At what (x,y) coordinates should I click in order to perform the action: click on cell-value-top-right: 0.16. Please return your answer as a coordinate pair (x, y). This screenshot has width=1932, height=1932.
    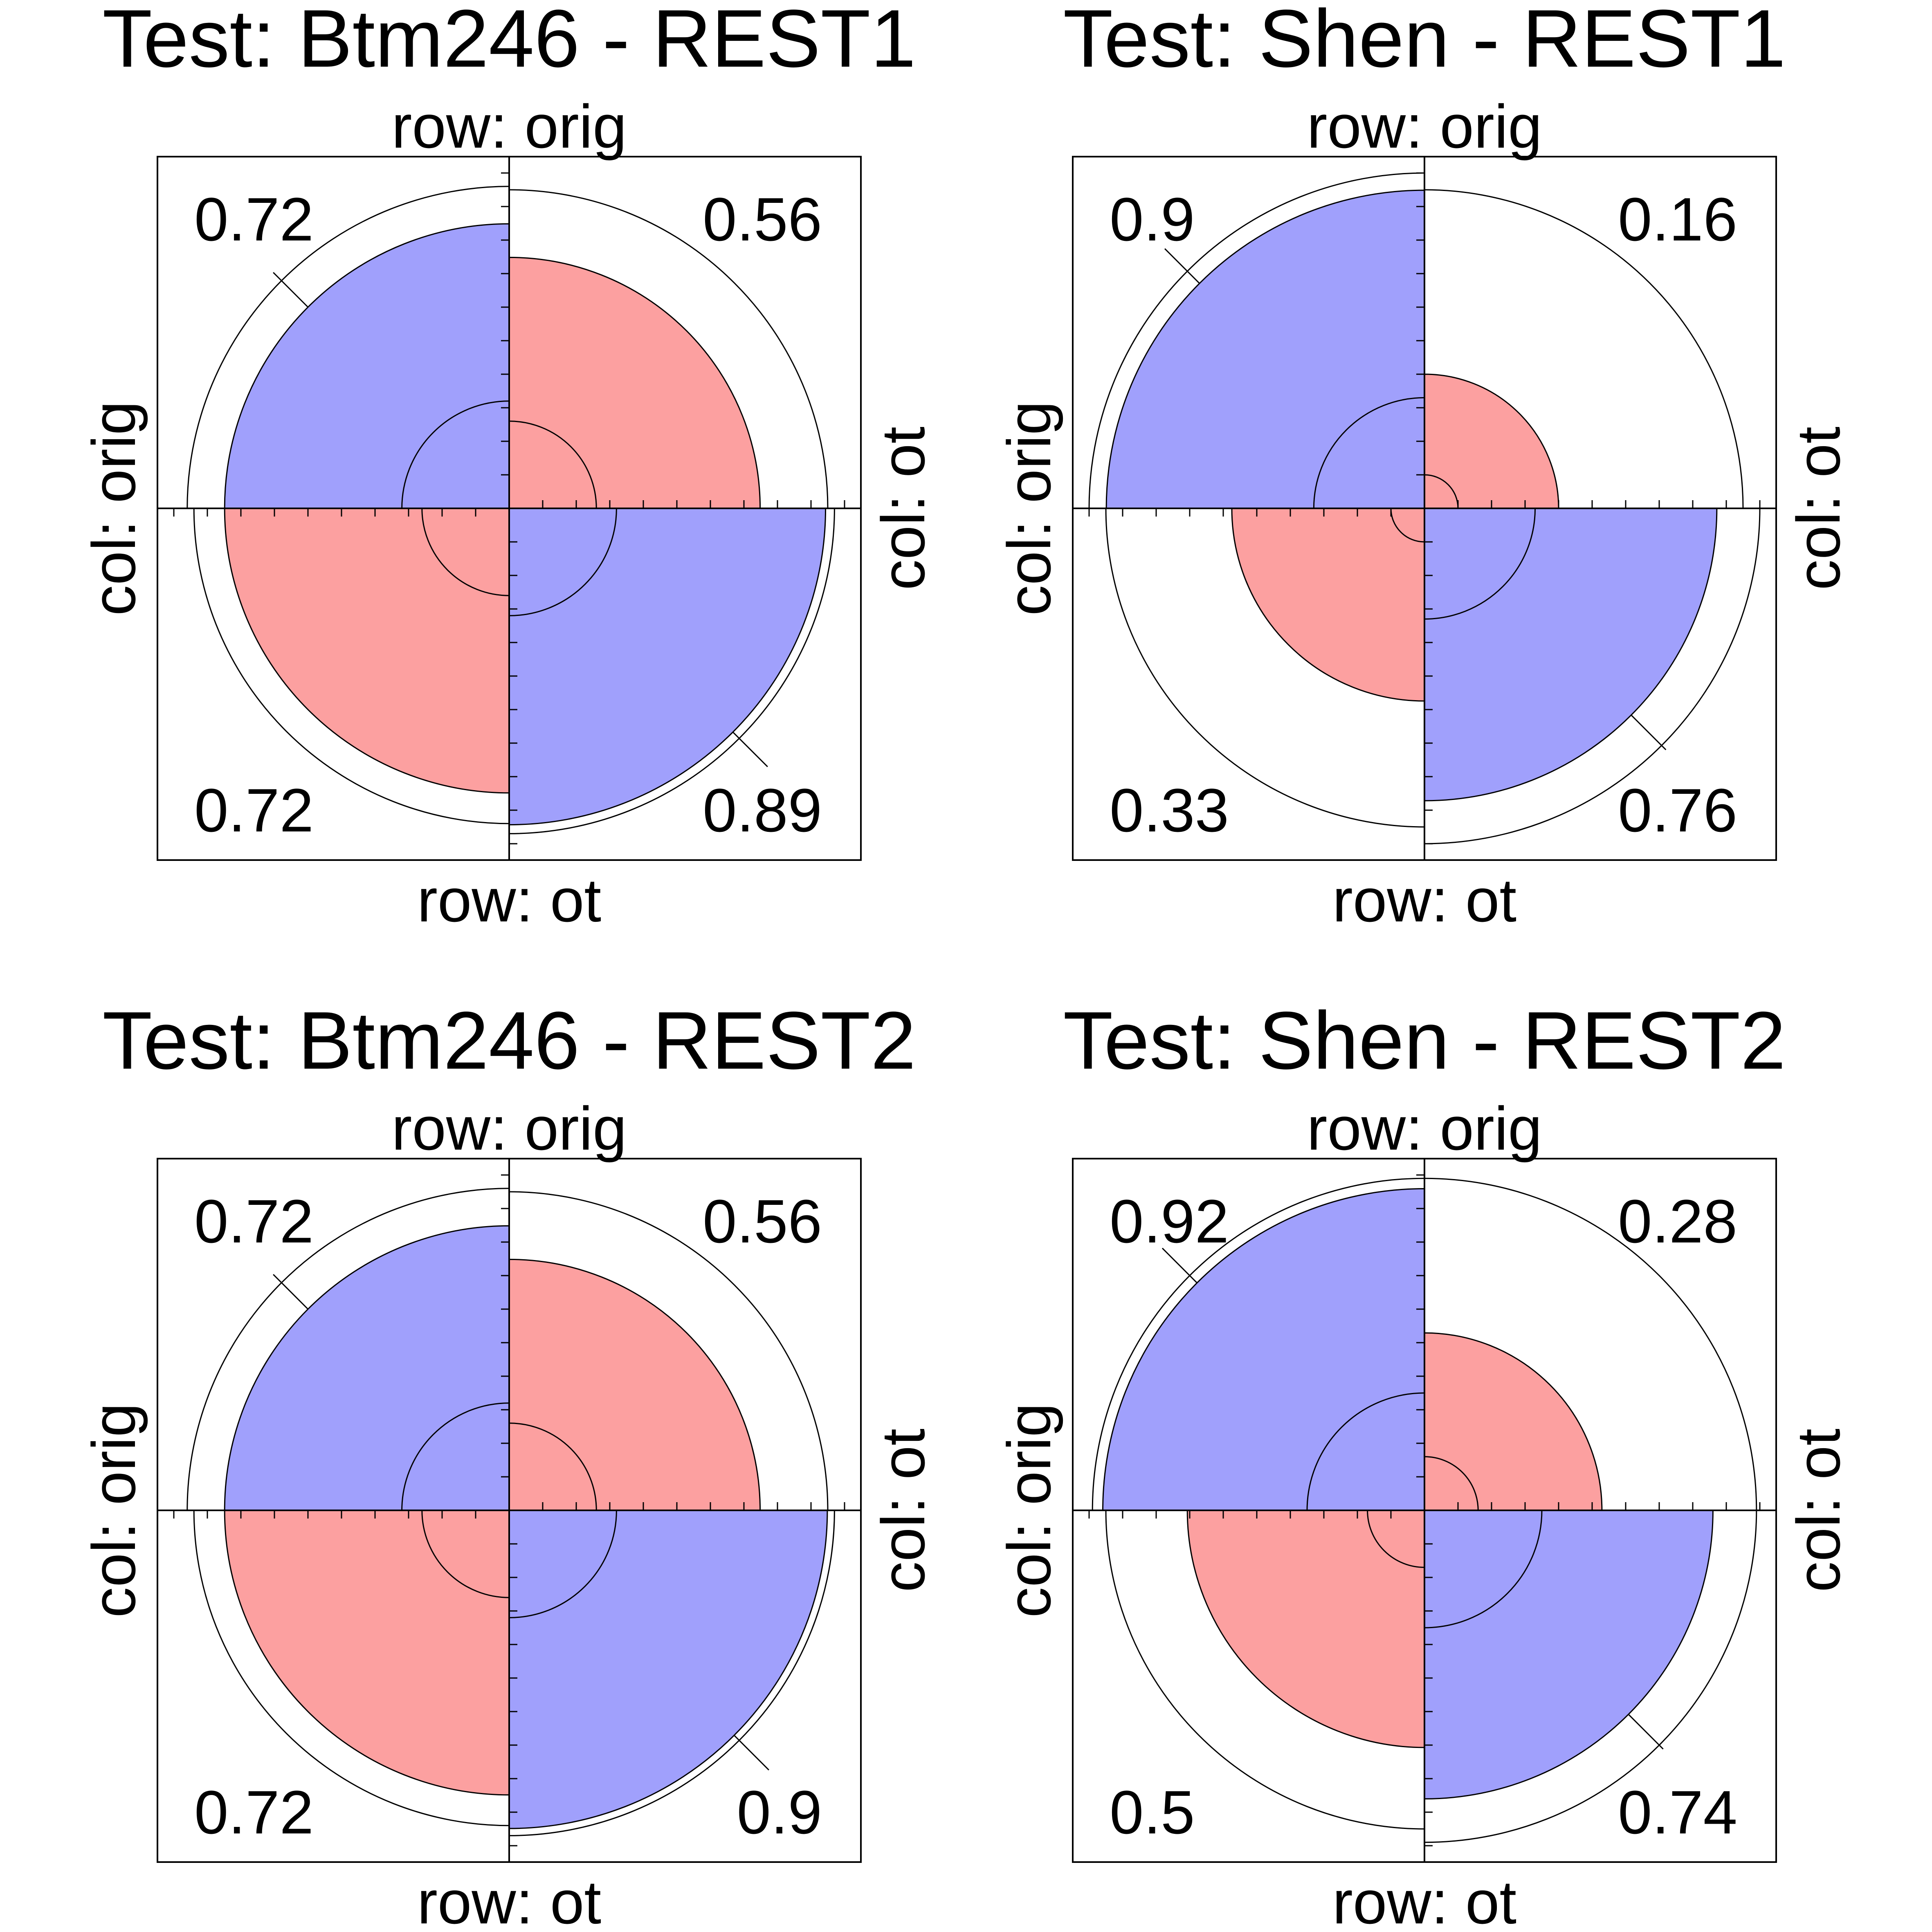
    Looking at the image, I should click on (1678, 220).